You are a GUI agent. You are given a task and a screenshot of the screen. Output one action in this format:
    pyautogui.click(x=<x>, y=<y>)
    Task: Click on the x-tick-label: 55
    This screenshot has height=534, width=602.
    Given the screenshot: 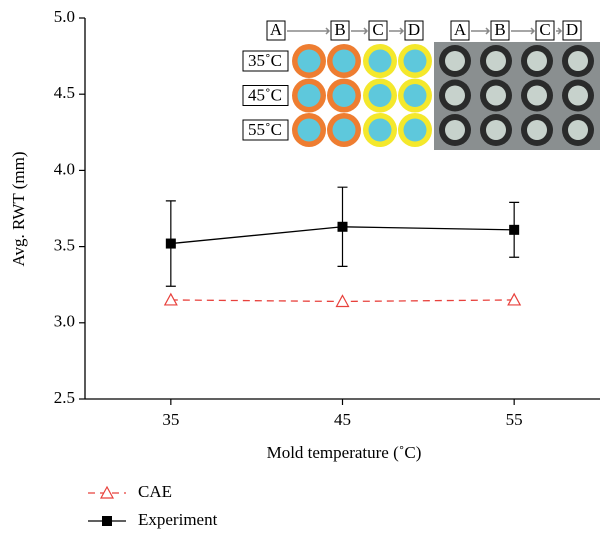 What is the action you would take?
    pyautogui.click(x=514, y=419)
    